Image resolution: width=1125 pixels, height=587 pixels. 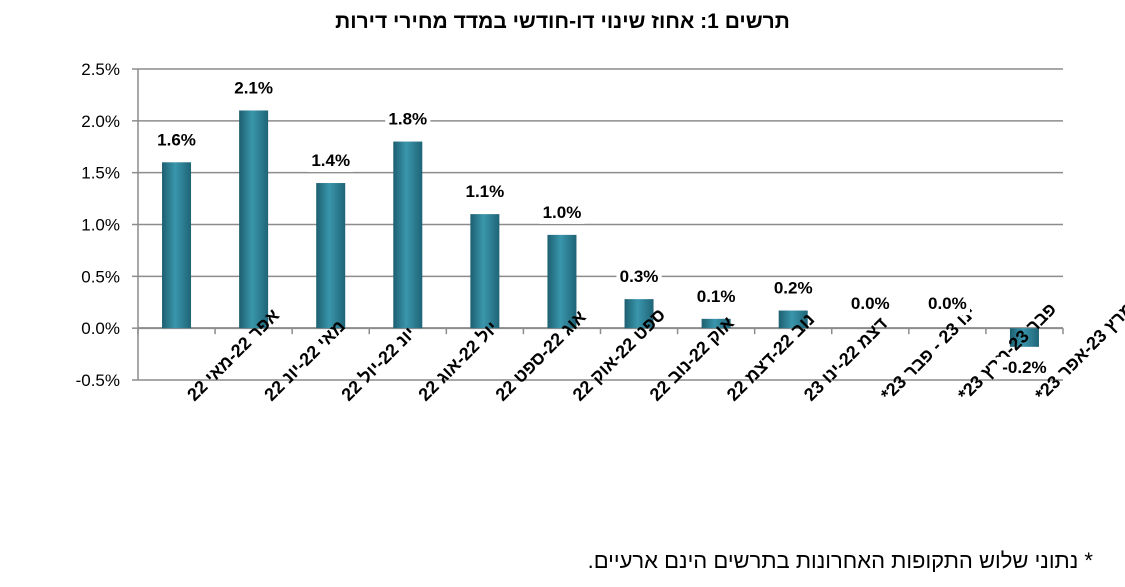 I want to click on y-tick-label: 1.0%, so click(x=100, y=225).